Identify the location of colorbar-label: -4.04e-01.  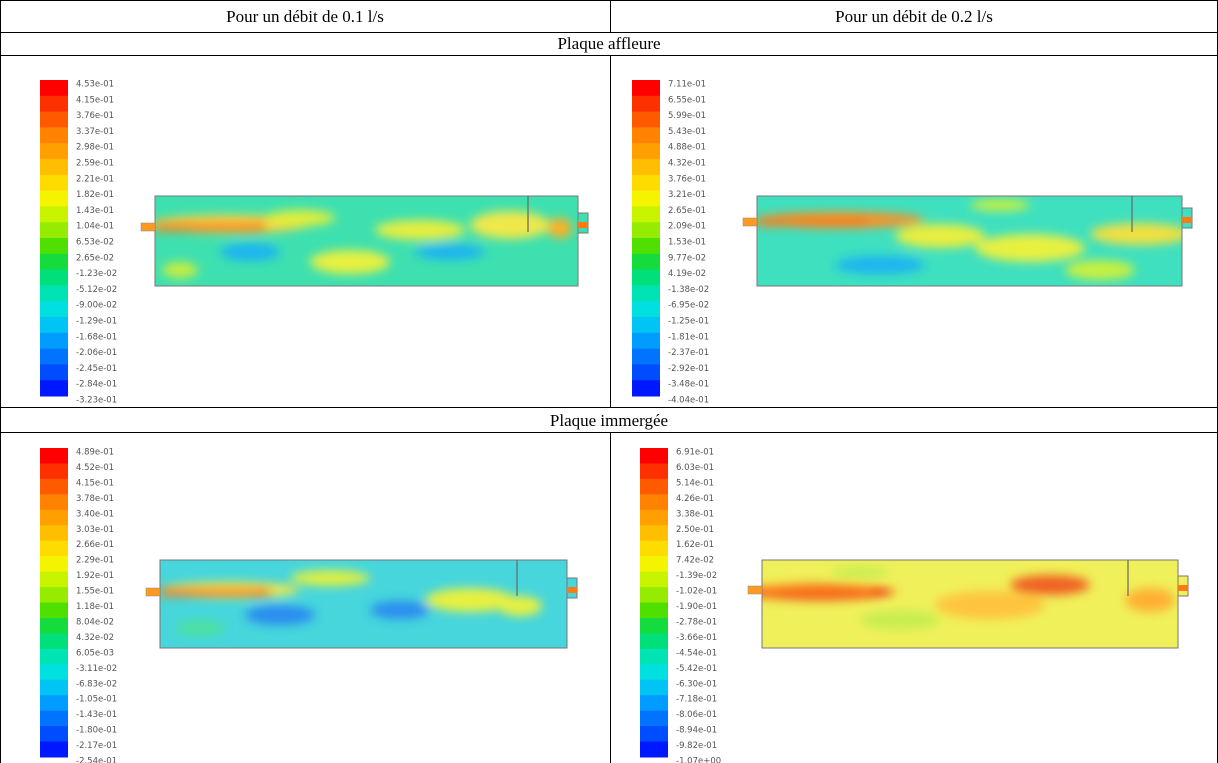
(688, 401).